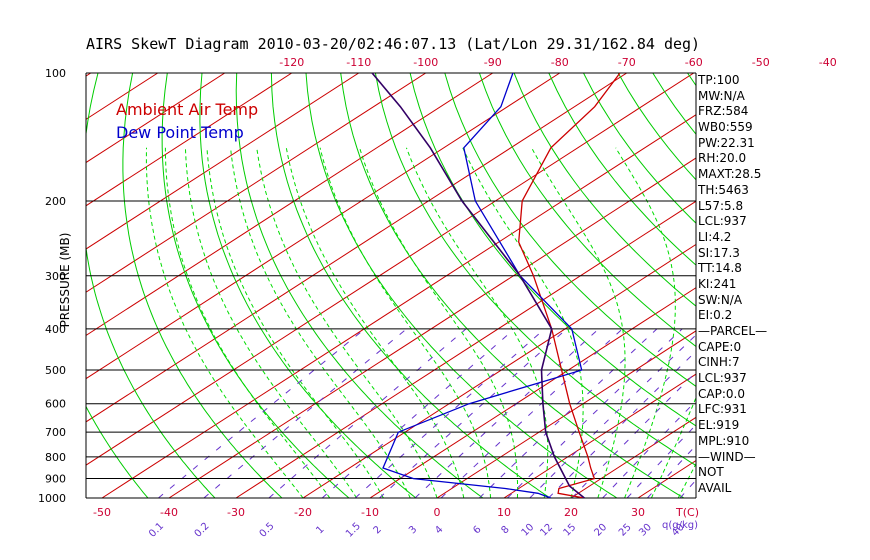  I want to click on stat-wb0: WB0:559, so click(725, 127).